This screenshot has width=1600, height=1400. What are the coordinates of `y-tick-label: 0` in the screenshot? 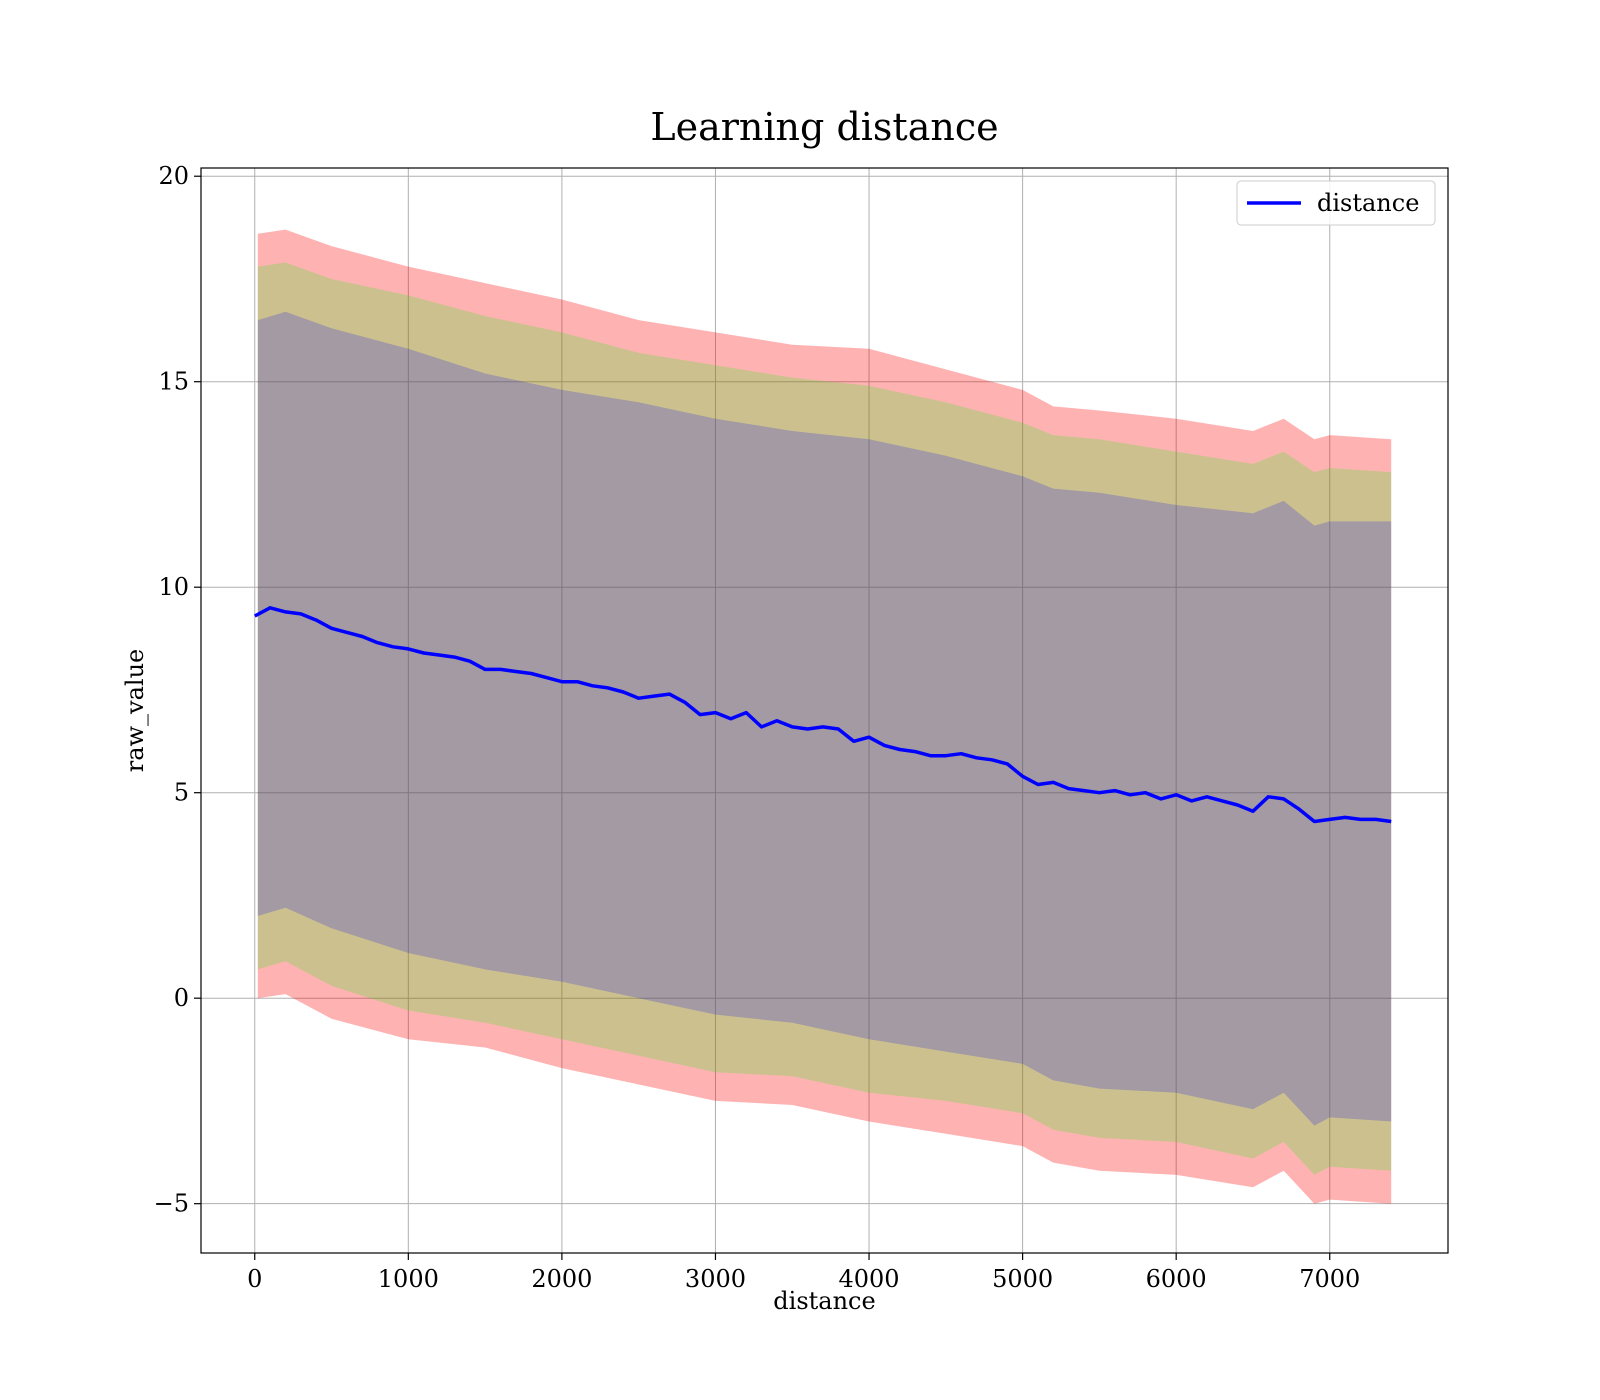 It's located at (181, 998).